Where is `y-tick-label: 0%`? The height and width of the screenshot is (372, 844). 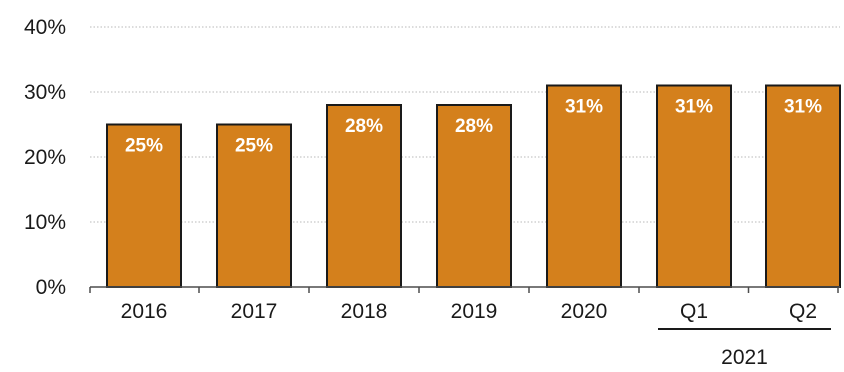 y-tick-label: 0% is located at coordinates (51, 287).